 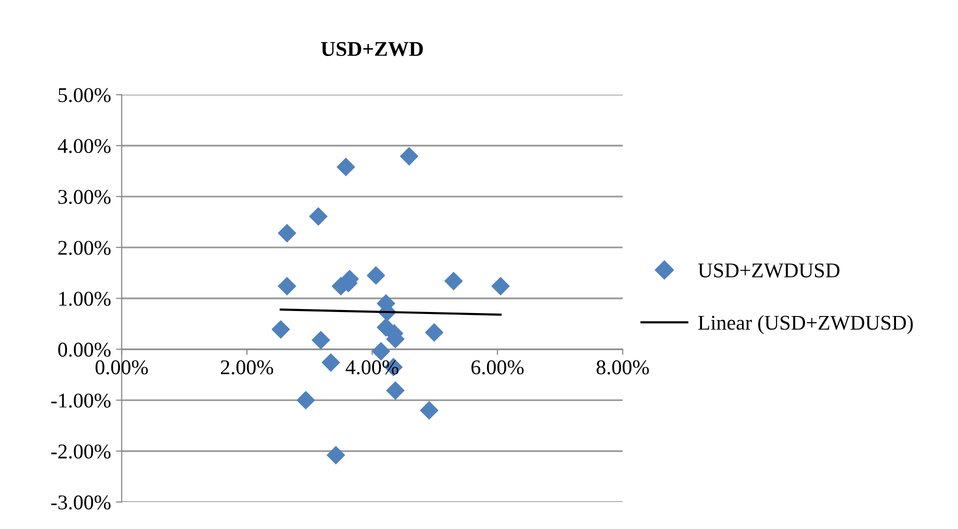 What do you see at coordinates (805, 324) in the screenshot?
I see `legend-label: Linear (USD+ZWDUSD)` at bounding box center [805, 324].